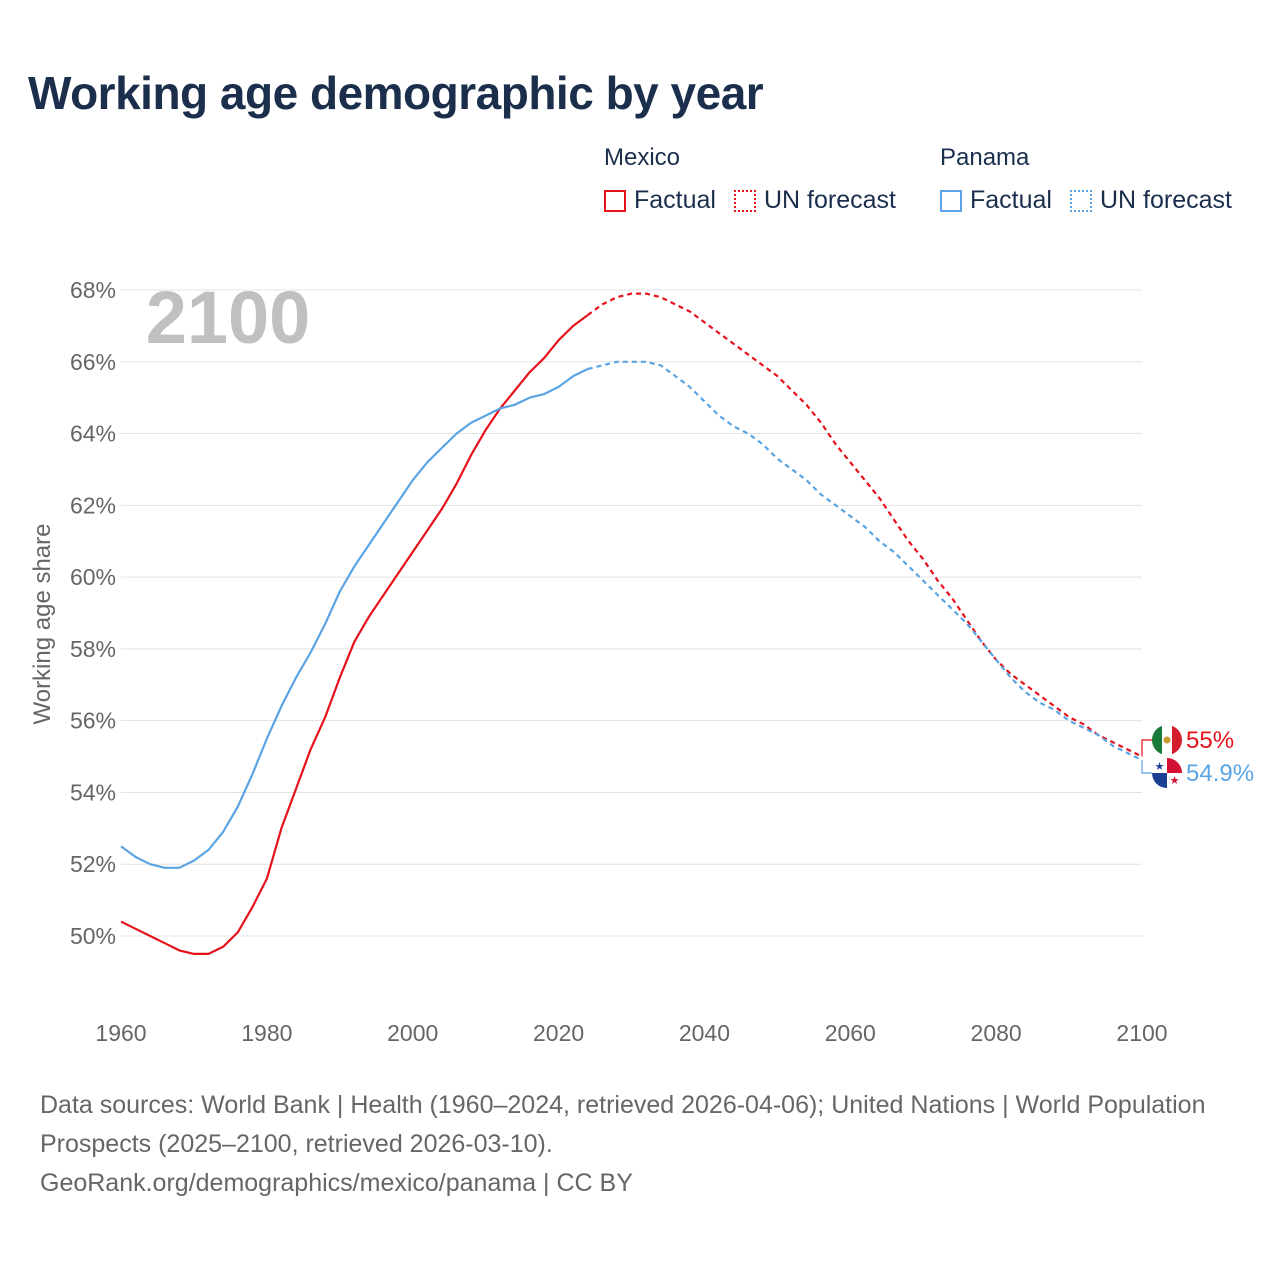 The height and width of the screenshot is (1280, 1280). Describe the element at coordinates (865, 561) in the screenshot. I see `series-line-panama-forecast` at that location.